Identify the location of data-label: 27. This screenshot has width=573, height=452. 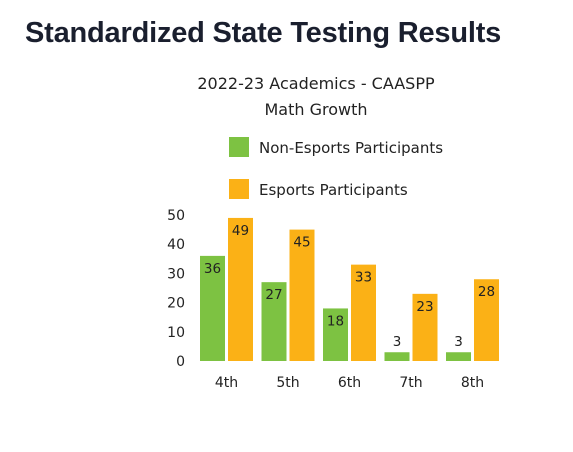
(273, 295).